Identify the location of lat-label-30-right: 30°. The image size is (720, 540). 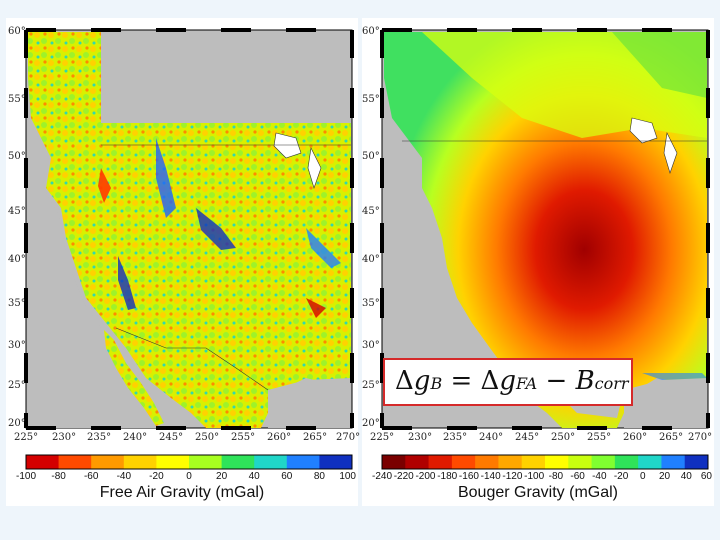
(371, 345).